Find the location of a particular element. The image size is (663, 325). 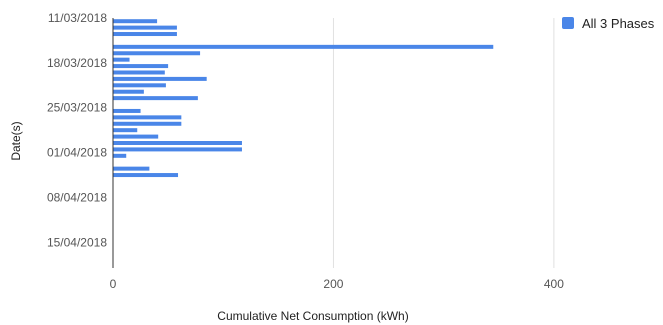

y-tick-label: 25/03/2018 is located at coordinates (77, 108).